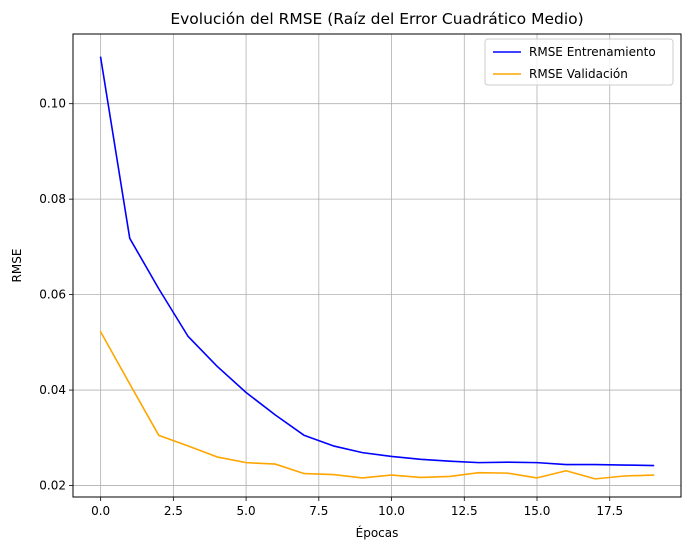 The height and width of the screenshot is (549, 700). I want to click on x-tick-label: 17.5, so click(609, 511).